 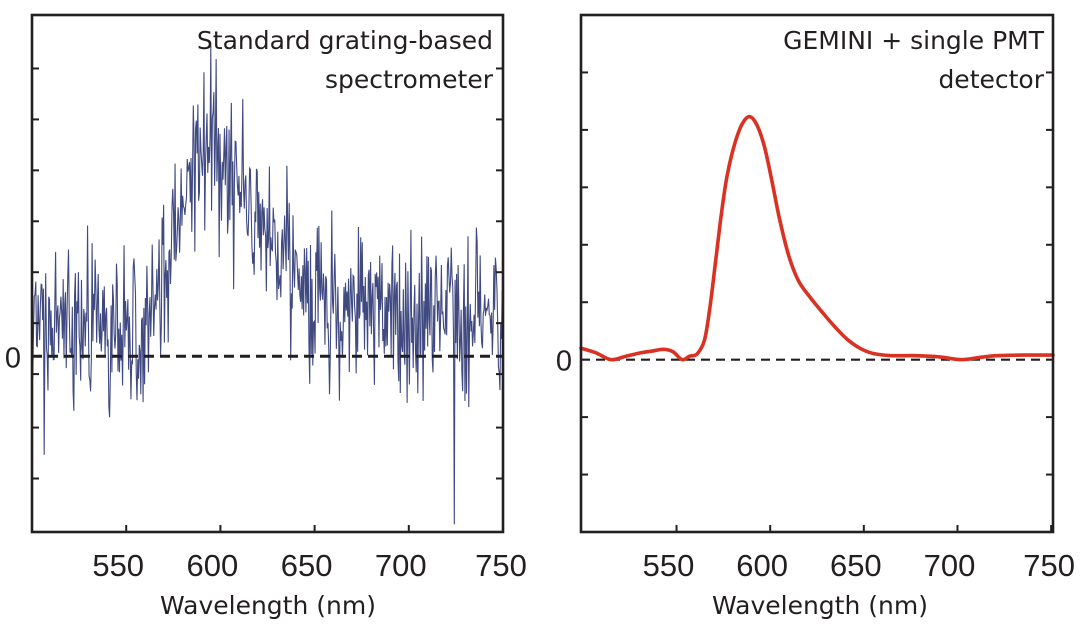 What do you see at coordinates (564, 362) in the screenshot?
I see `right-y-zero-label: 0` at bounding box center [564, 362].